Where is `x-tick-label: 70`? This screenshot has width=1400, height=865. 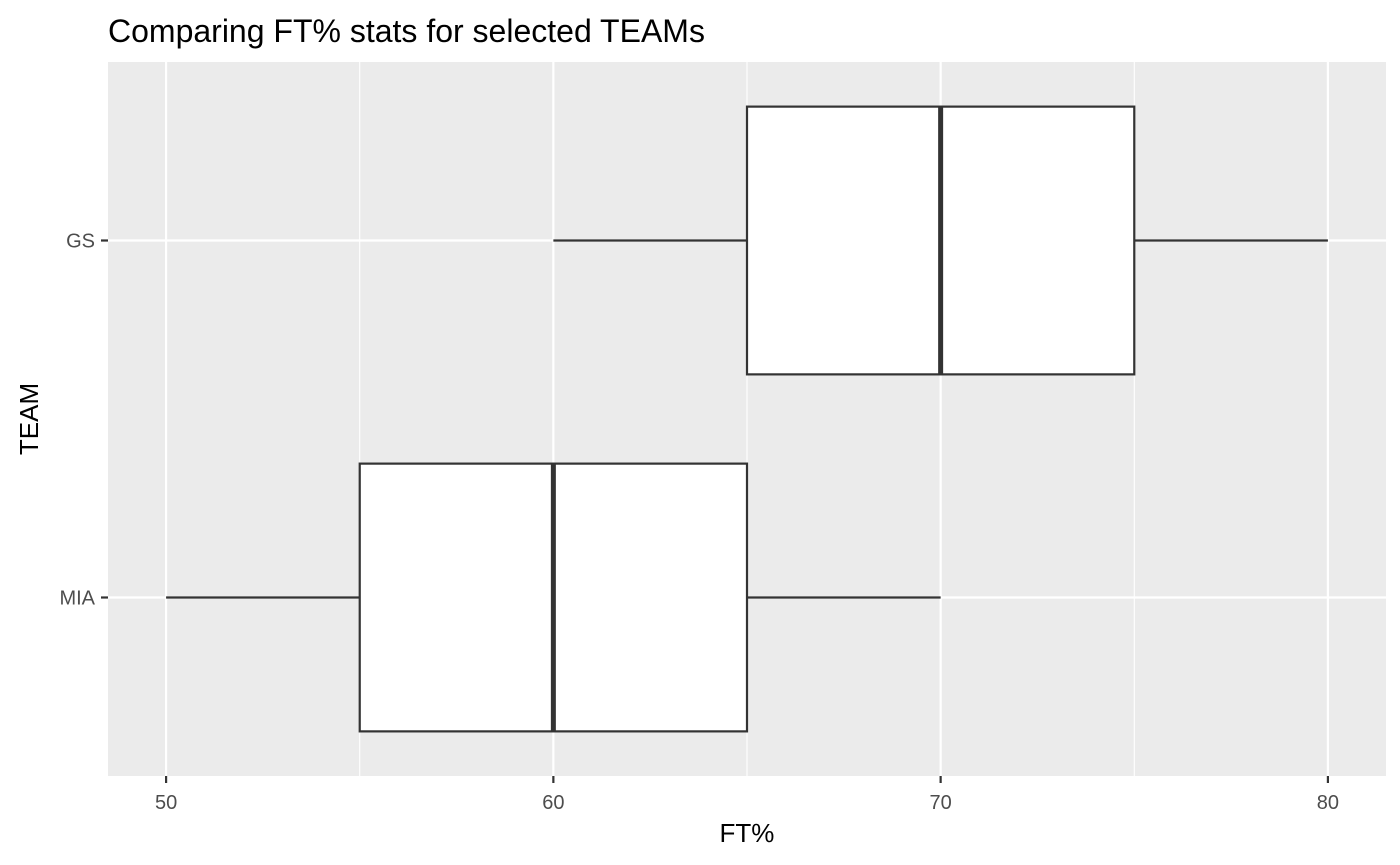
x-tick-label: 70 is located at coordinates (941, 803).